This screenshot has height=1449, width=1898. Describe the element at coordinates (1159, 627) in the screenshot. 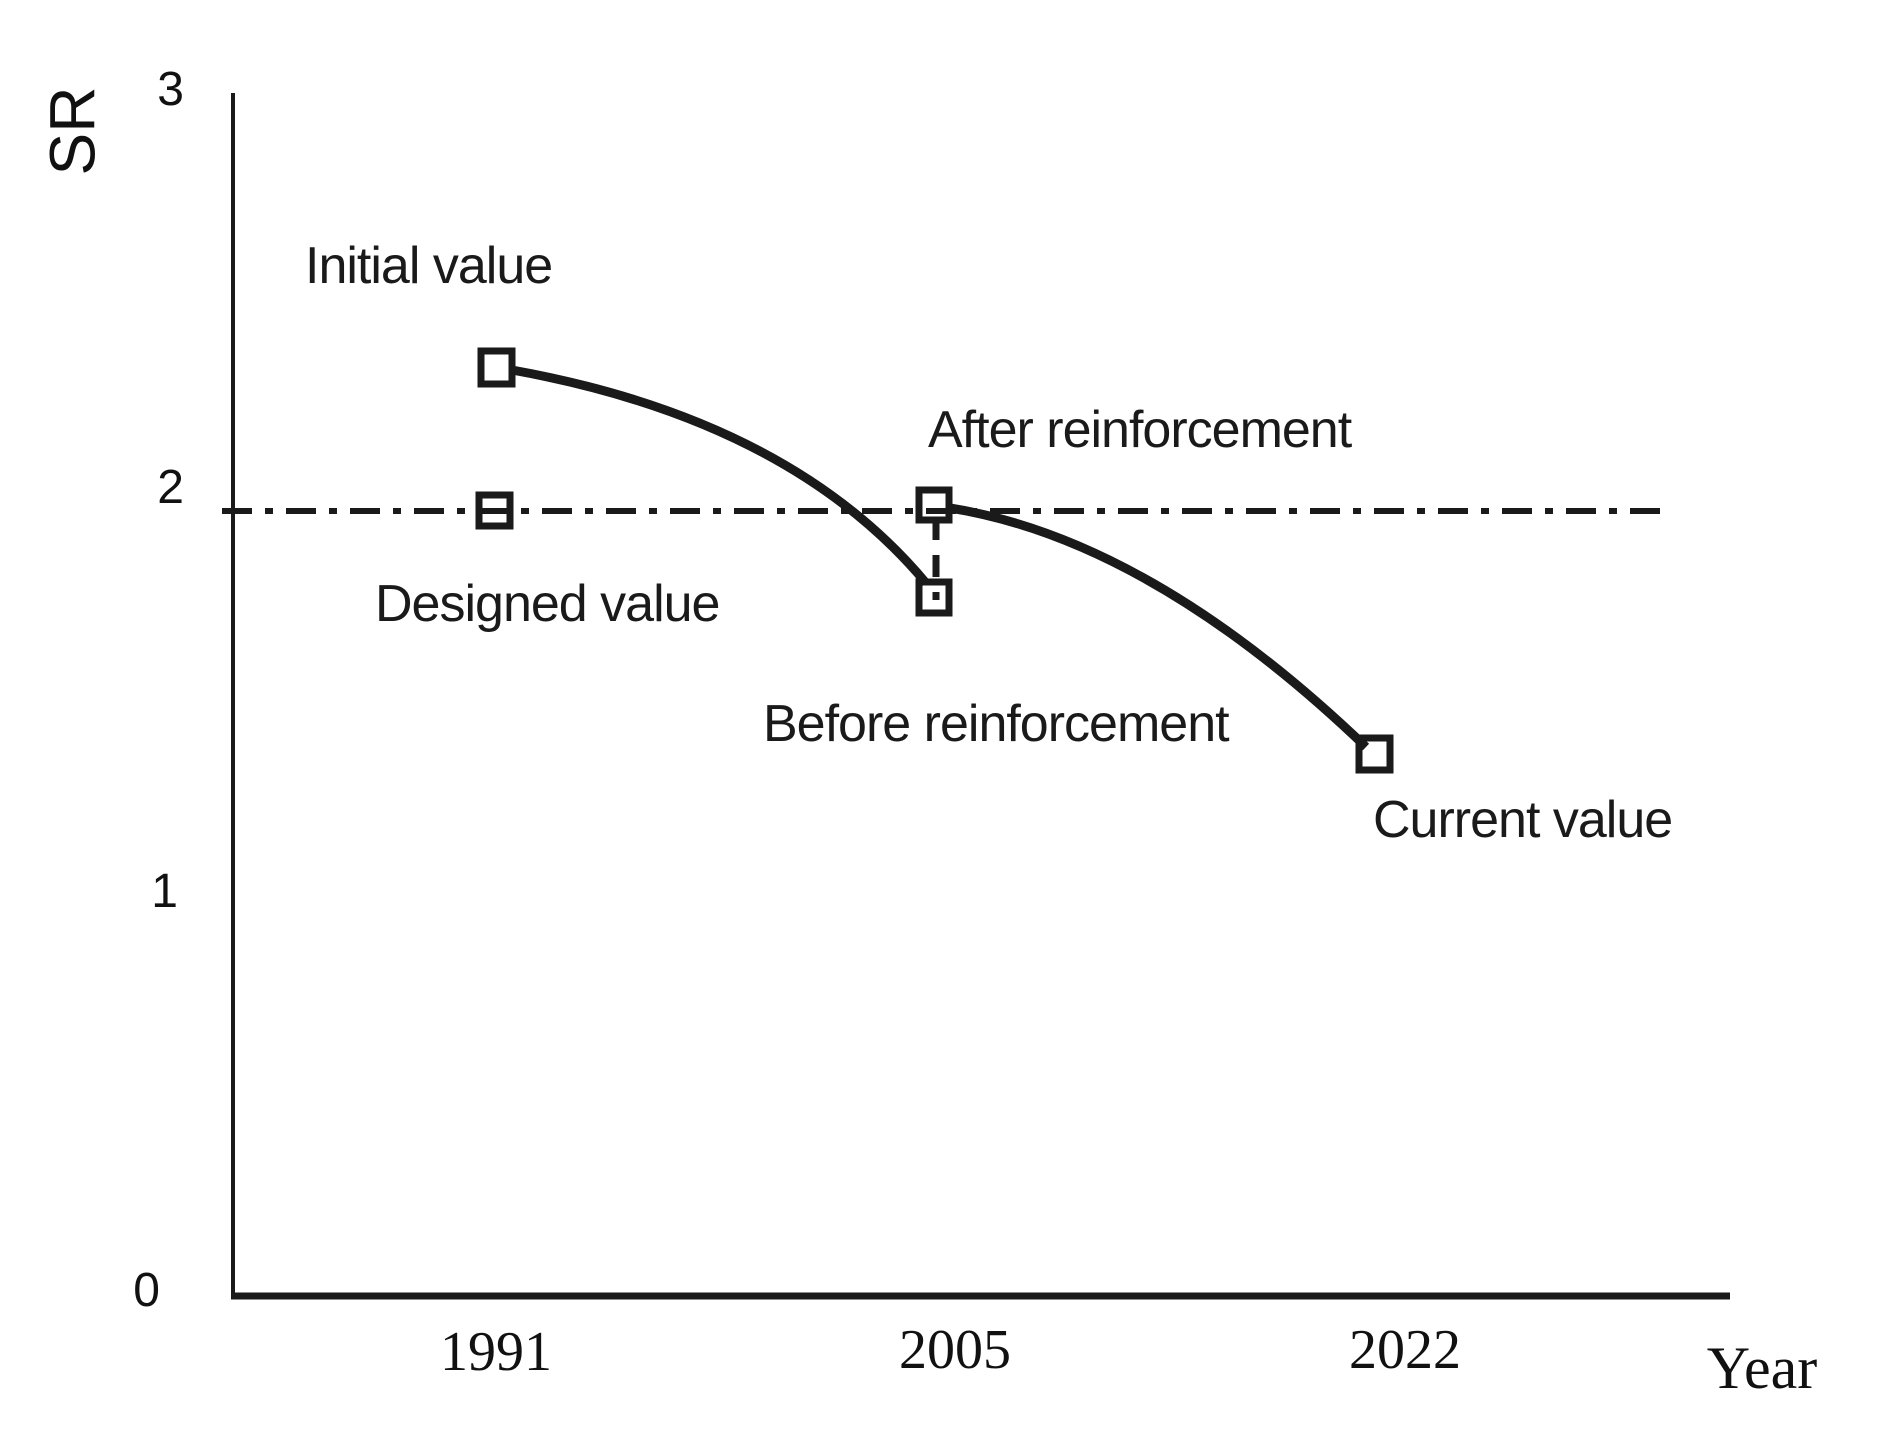

I see `degradation-curve-2005-2022` at that location.